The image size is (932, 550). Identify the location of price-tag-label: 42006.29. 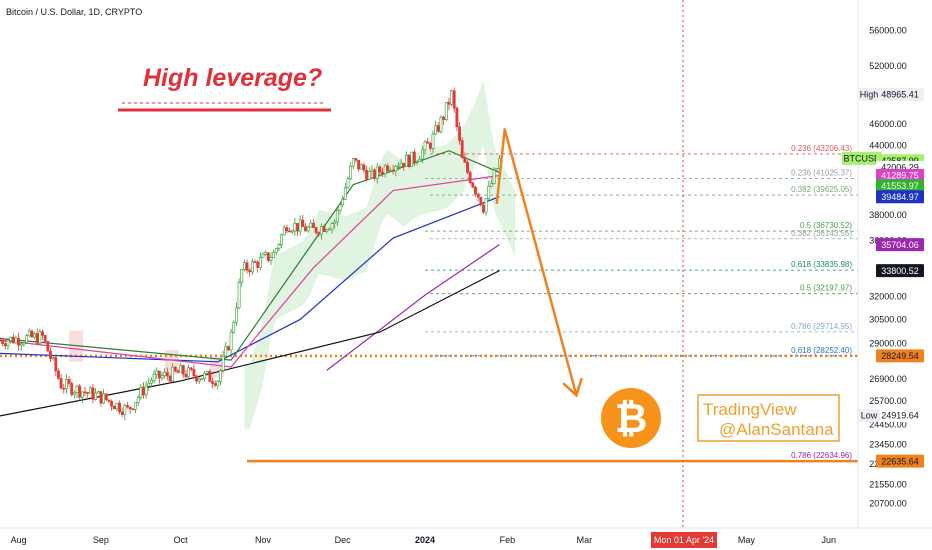
(900, 168).